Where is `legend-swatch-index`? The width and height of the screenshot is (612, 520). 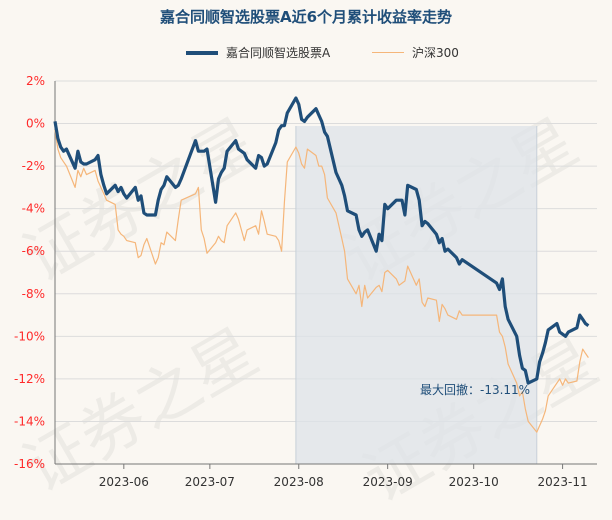 legend-swatch-index is located at coordinates (388, 52).